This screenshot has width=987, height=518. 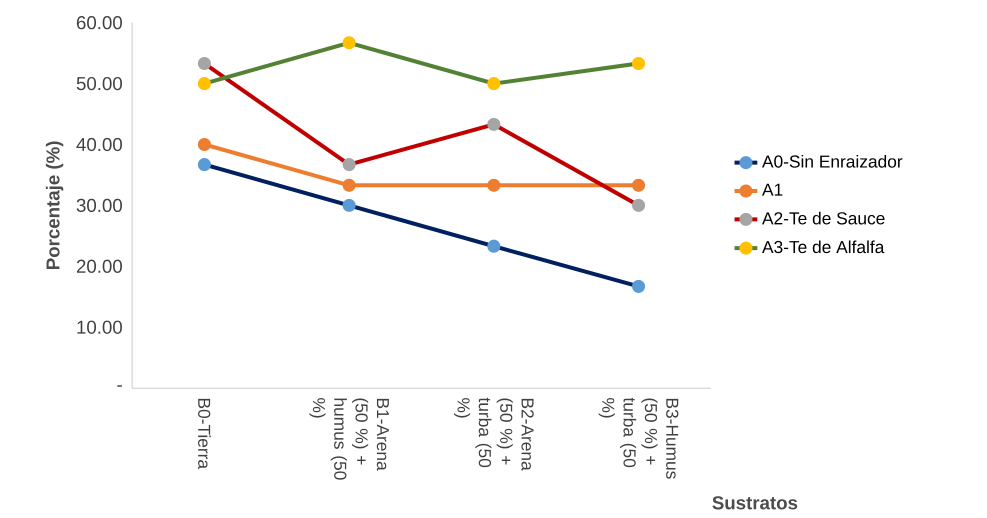 What do you see at coordinates (755, 503) in the screenshot?
I see `x-axis-title: Sustratos` at bounding box center [755, 503].